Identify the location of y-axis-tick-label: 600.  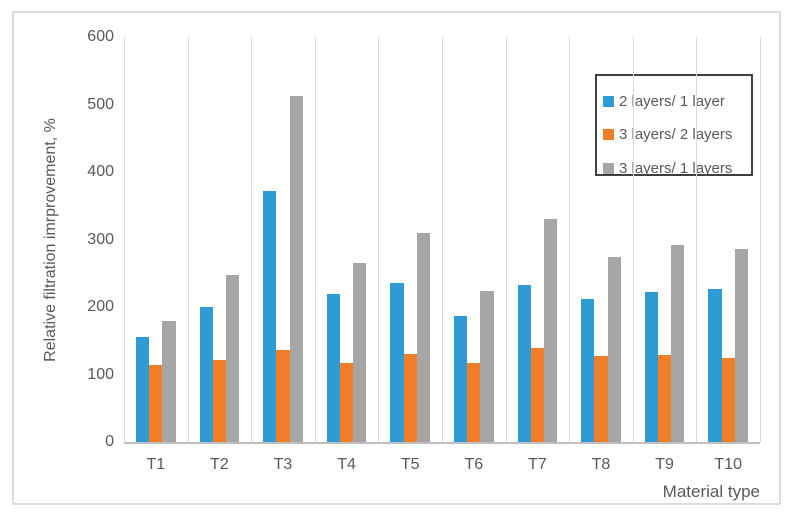
(100, 36).